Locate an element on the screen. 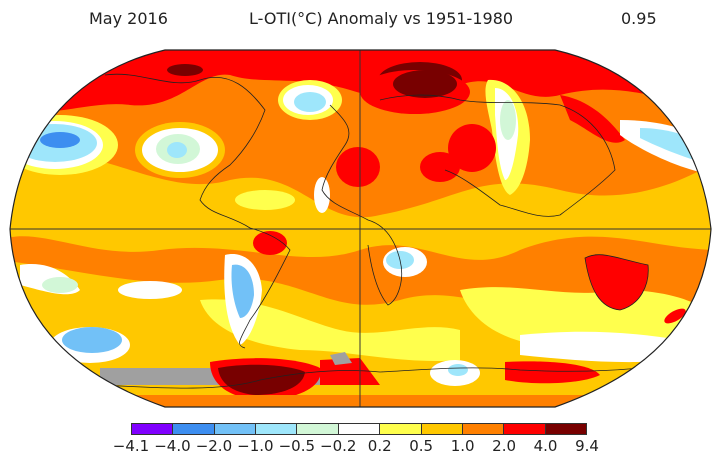 The image size is (720, 465). date-label: May 2016 is located at coordinates (128, 18).